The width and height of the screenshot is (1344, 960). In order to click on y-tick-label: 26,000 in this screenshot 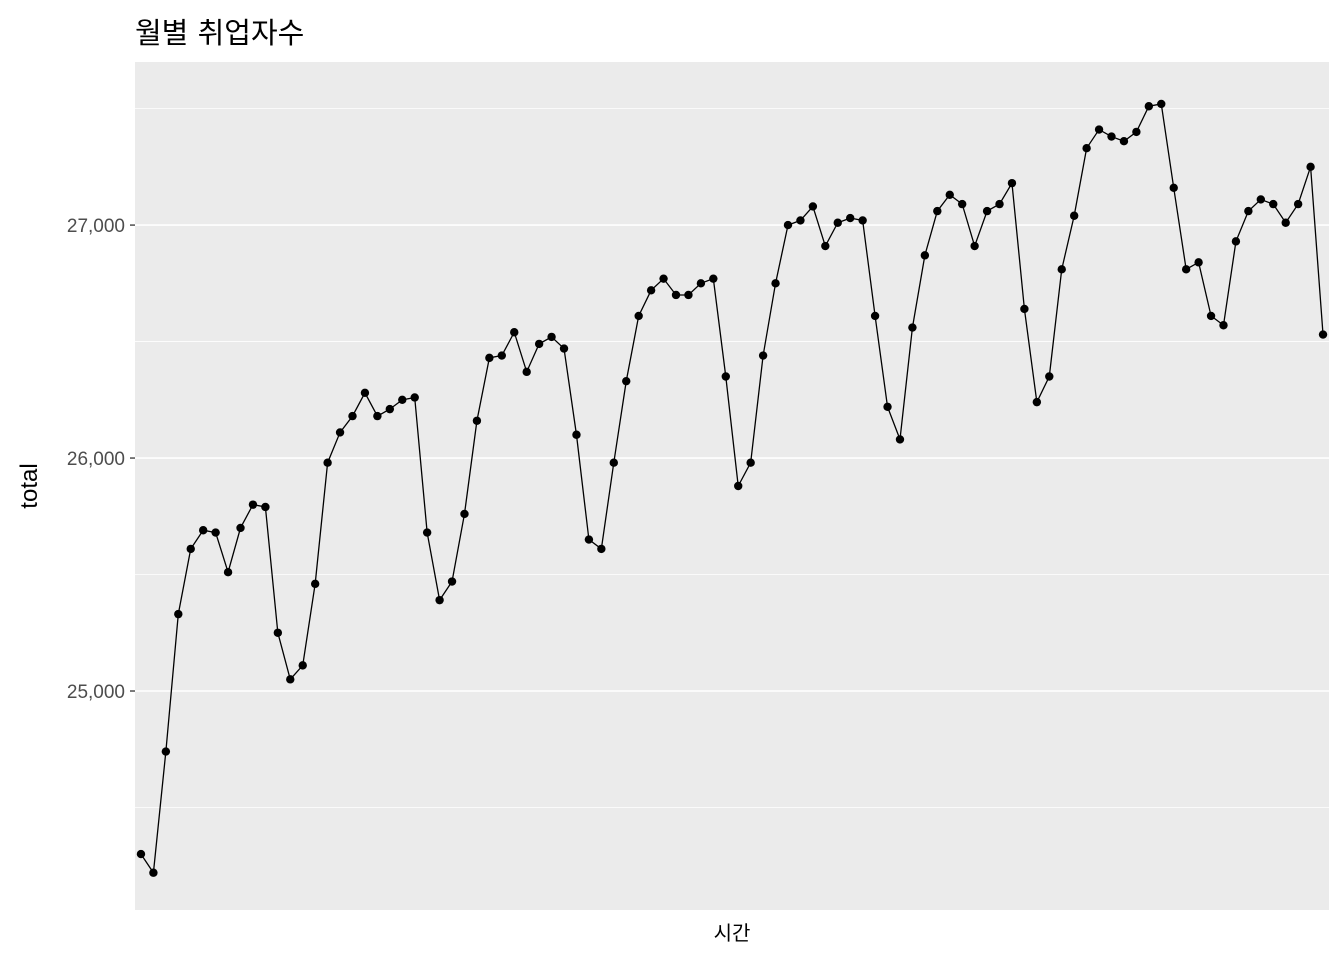, I will do `click(96, 459)`.